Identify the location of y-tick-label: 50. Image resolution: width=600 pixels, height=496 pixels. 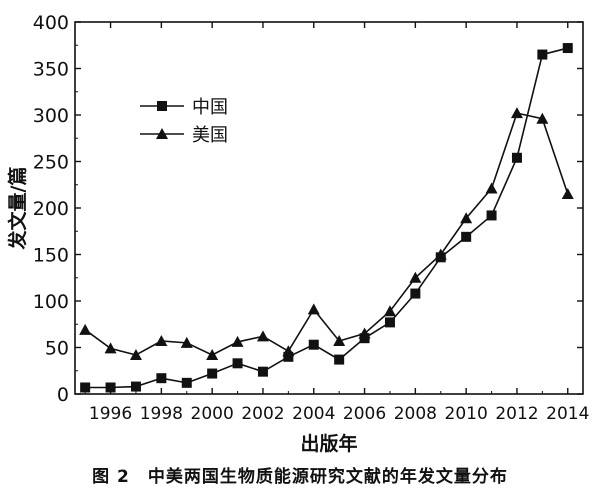
(57, 349).